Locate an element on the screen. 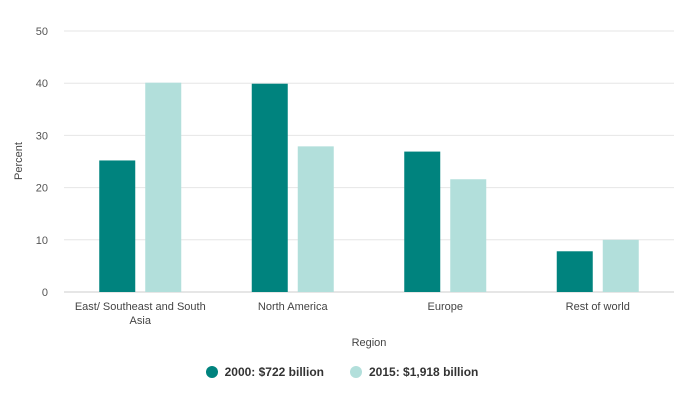 The image size is (684, 400). legend-swatch-2000 is located at coordinates (211, 372).